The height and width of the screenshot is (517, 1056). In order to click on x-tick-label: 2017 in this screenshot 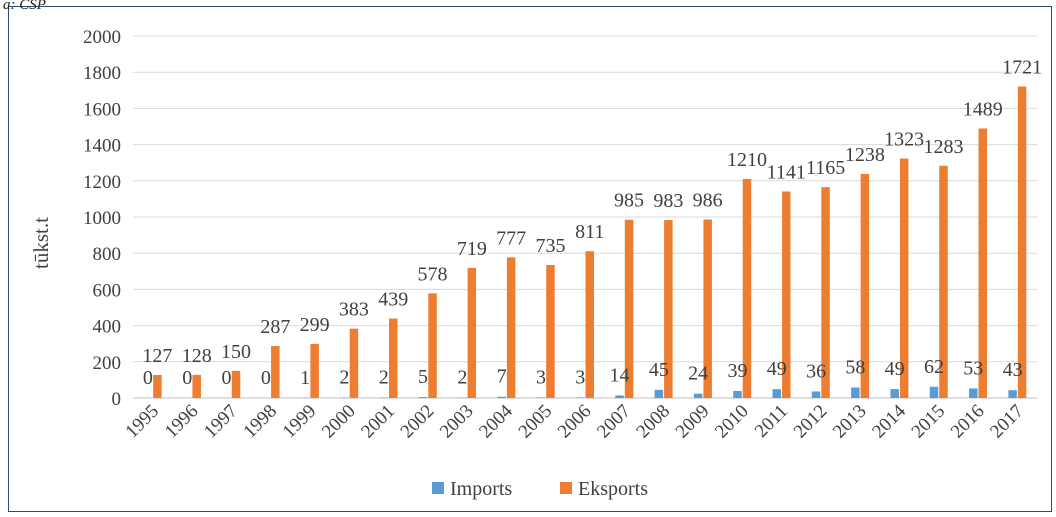, I will do `click(1007, 422)`.